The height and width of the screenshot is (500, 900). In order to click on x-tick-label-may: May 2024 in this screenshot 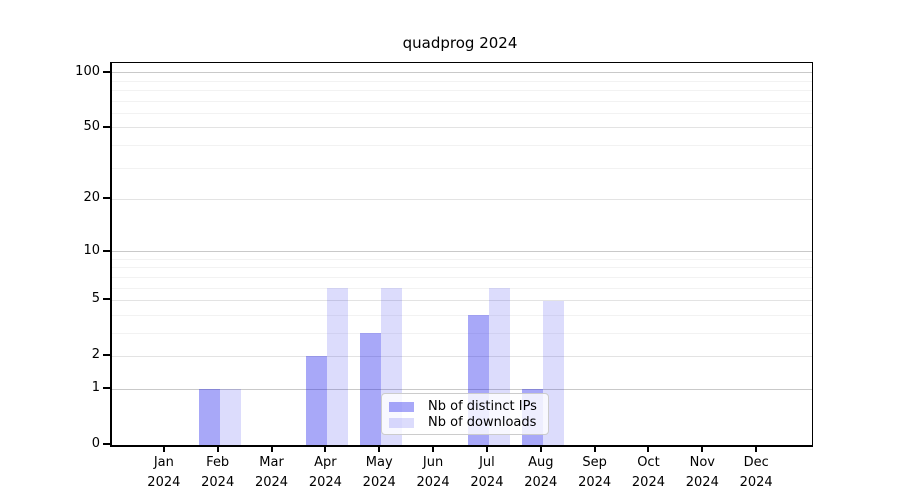, I will do `click(379, 472)`.